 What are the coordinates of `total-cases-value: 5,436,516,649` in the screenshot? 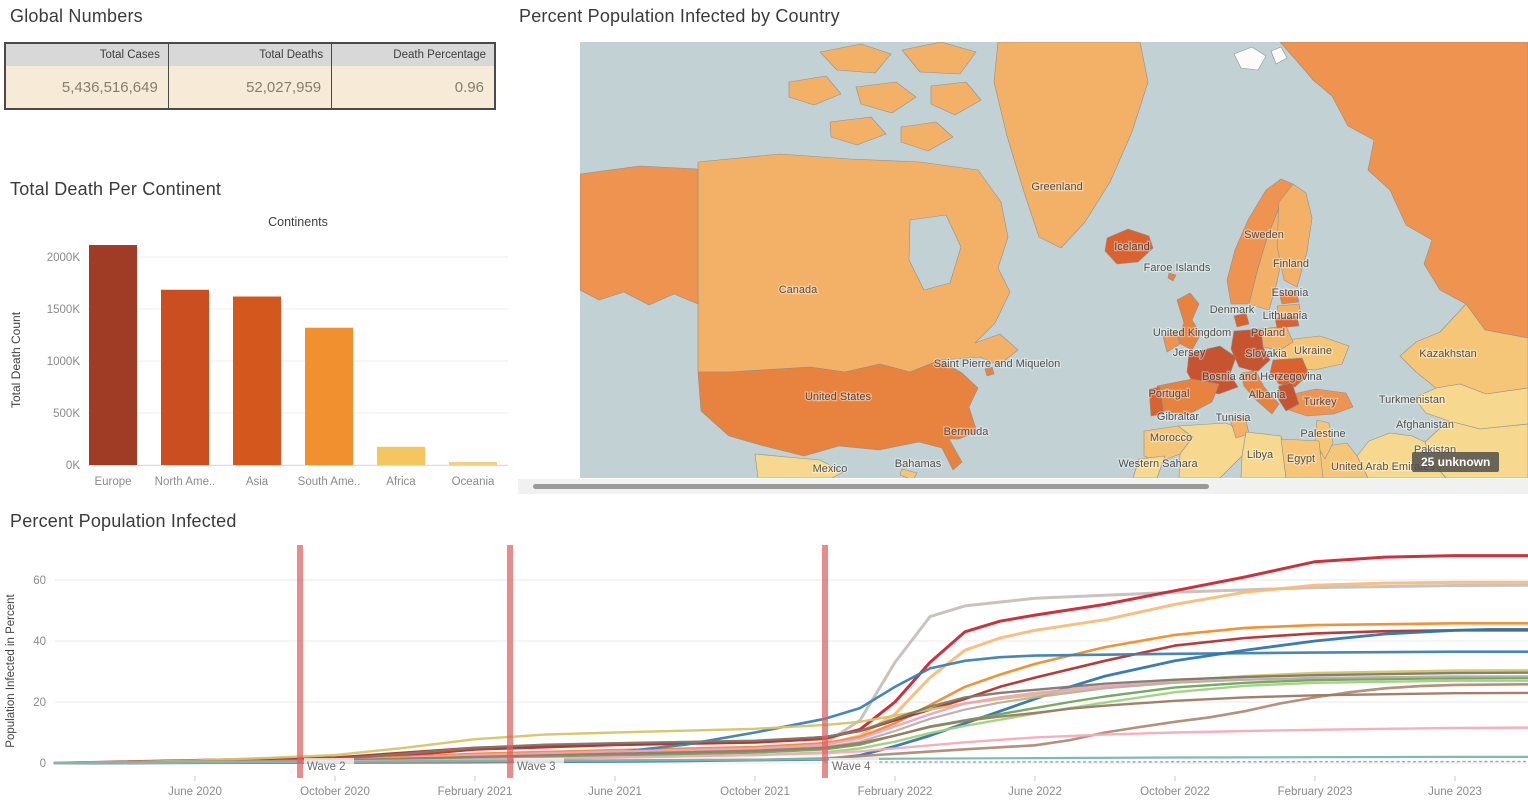 It's located at (87, 87).